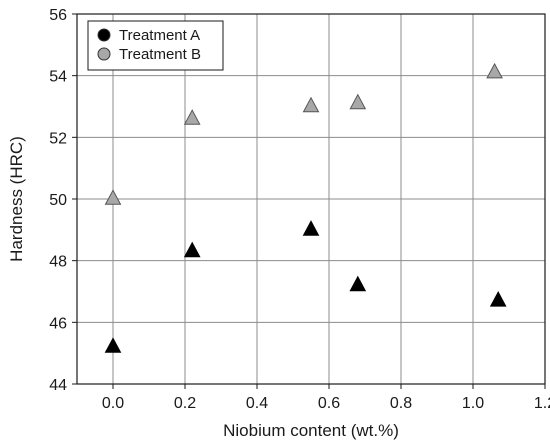  Describe the element at coordinates (329, 403) in the screenshot. I see `x-tick-label: 0.6` at that location.